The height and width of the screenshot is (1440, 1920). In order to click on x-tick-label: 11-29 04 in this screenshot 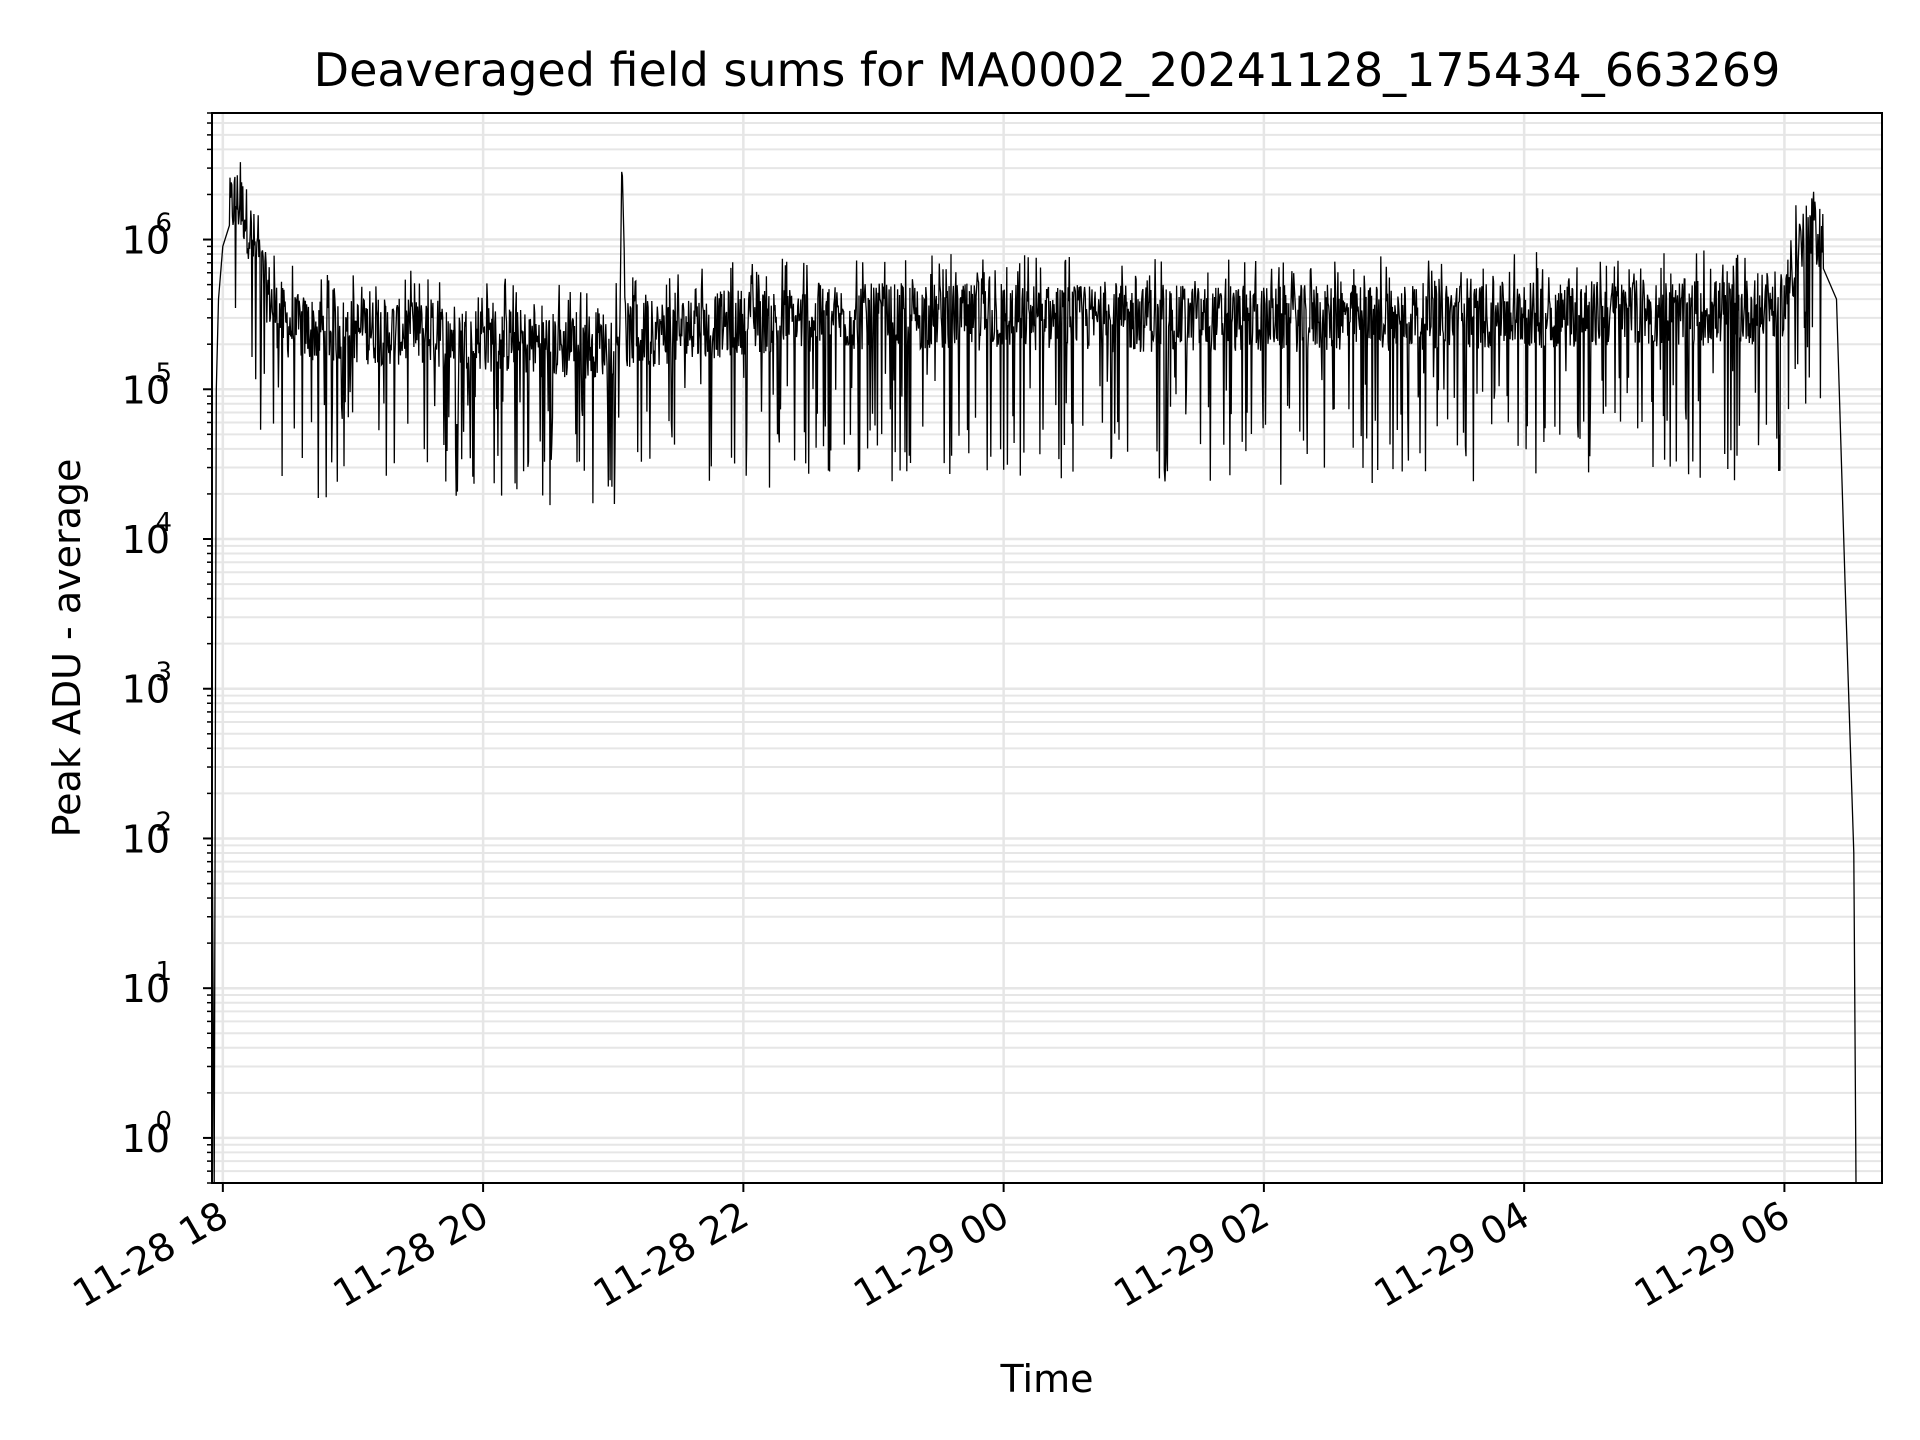, I will do `click(1452, 1255)`.